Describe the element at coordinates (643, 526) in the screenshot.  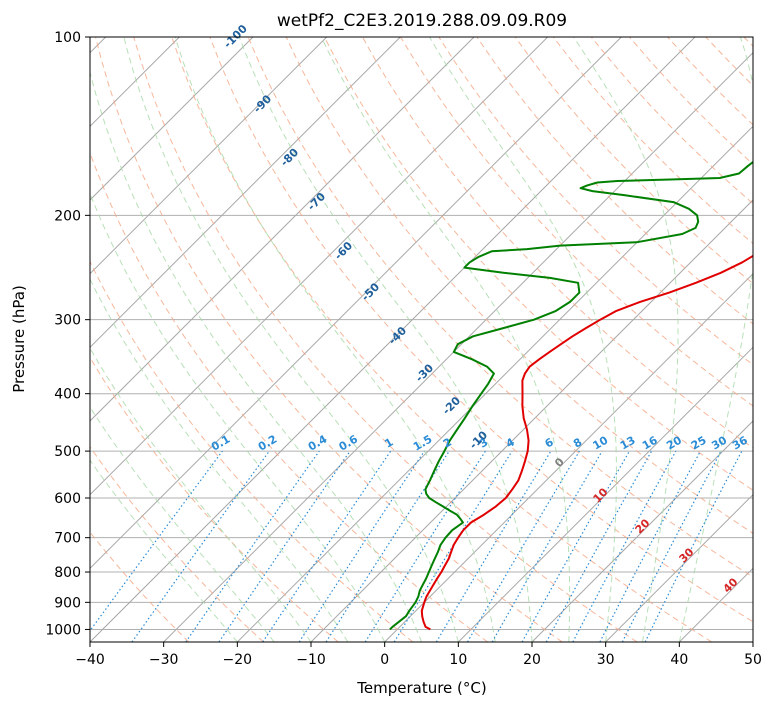
I see `moist-adiabat-label: 20` at that location.